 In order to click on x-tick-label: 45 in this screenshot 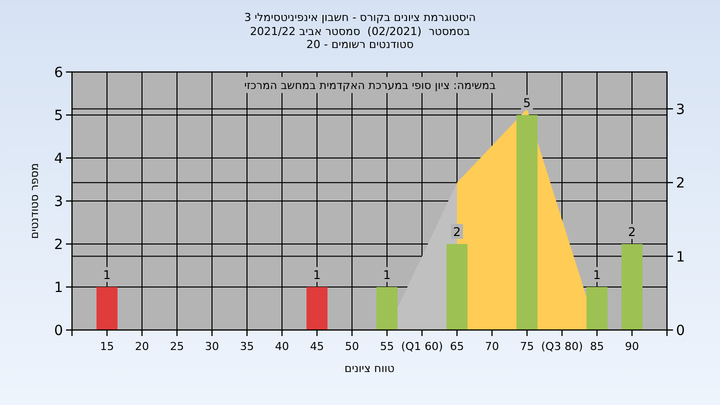, I will do `click(317, 346)`.